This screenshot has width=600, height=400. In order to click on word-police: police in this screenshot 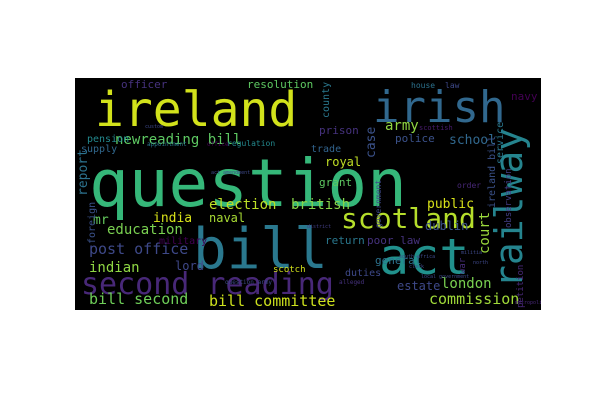, I will do `click(415, 138)`.